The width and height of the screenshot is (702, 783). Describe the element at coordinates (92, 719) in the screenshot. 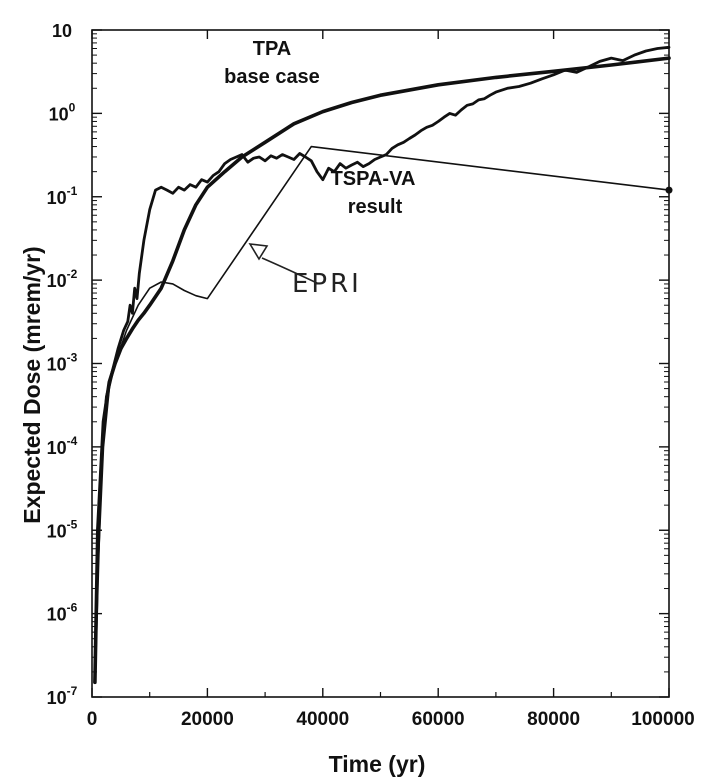

I see `x-tick-label: 0` at that location.